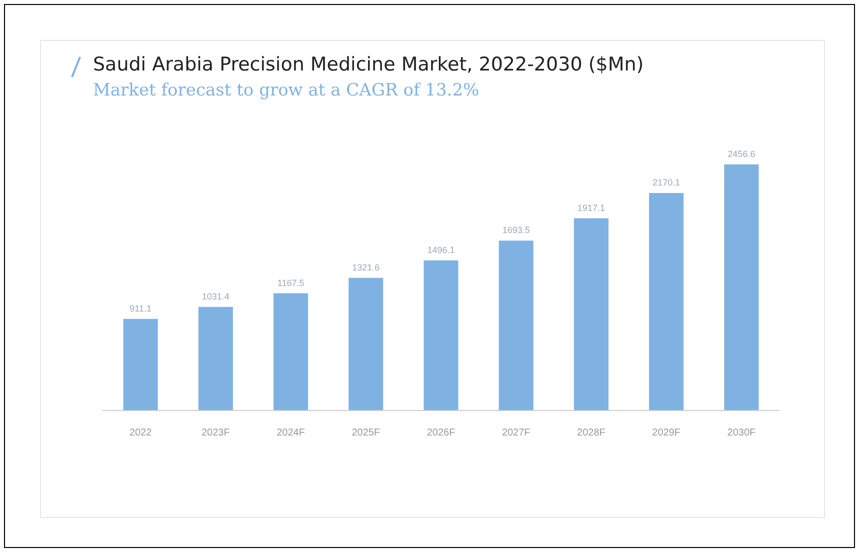  I want to click on chart-title: Saudi Arabia Precision Medicine Market, 2022-2030 ($Mn), so click(368, 65).